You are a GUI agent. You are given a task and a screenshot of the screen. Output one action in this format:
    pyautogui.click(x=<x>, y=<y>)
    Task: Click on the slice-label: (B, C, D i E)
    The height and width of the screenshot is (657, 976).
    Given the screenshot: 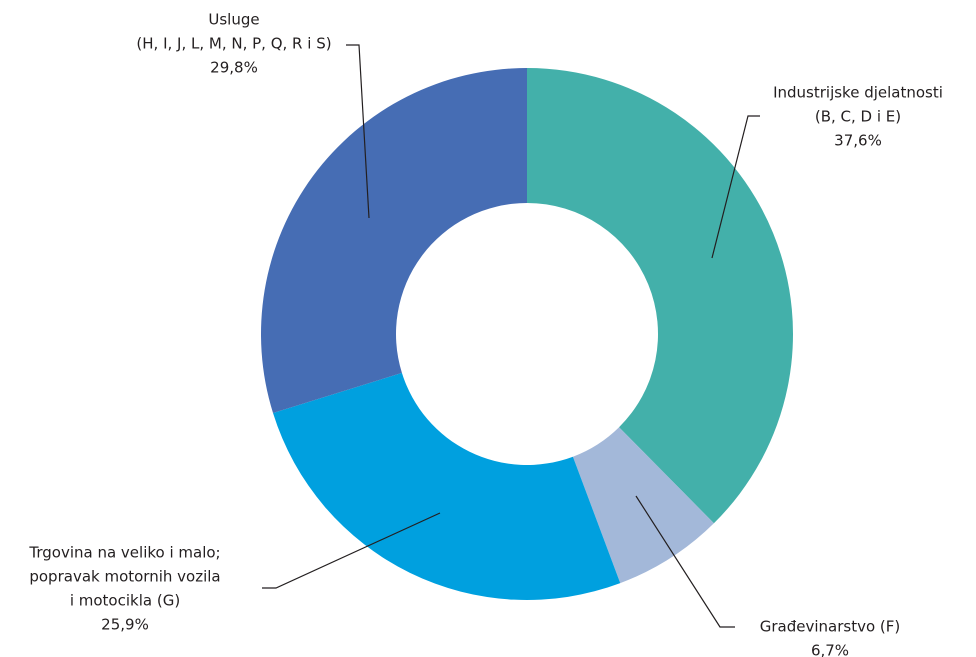 What is the action you would take?
    pyautogui.click(x=858, y=117)
    